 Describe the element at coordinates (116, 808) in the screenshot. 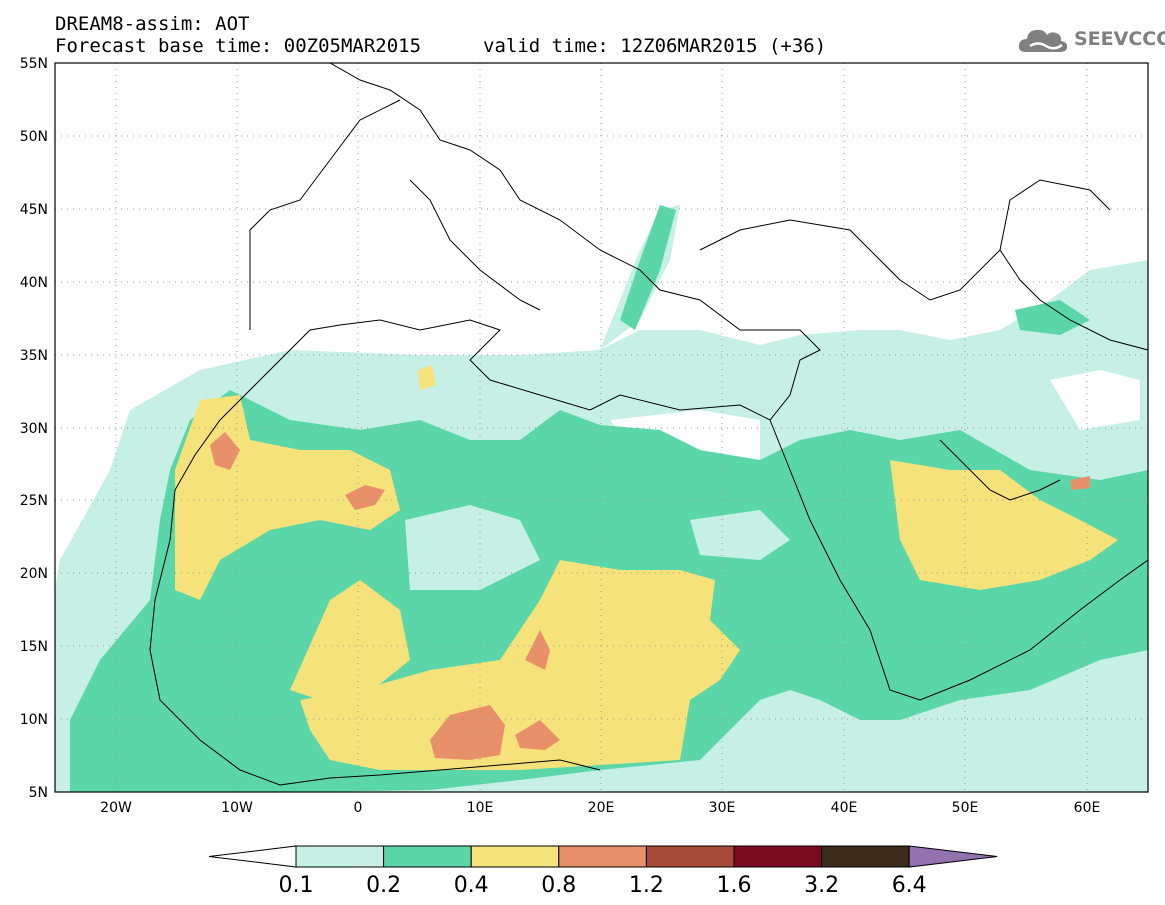

I see `lon-label: 20W` at that location.